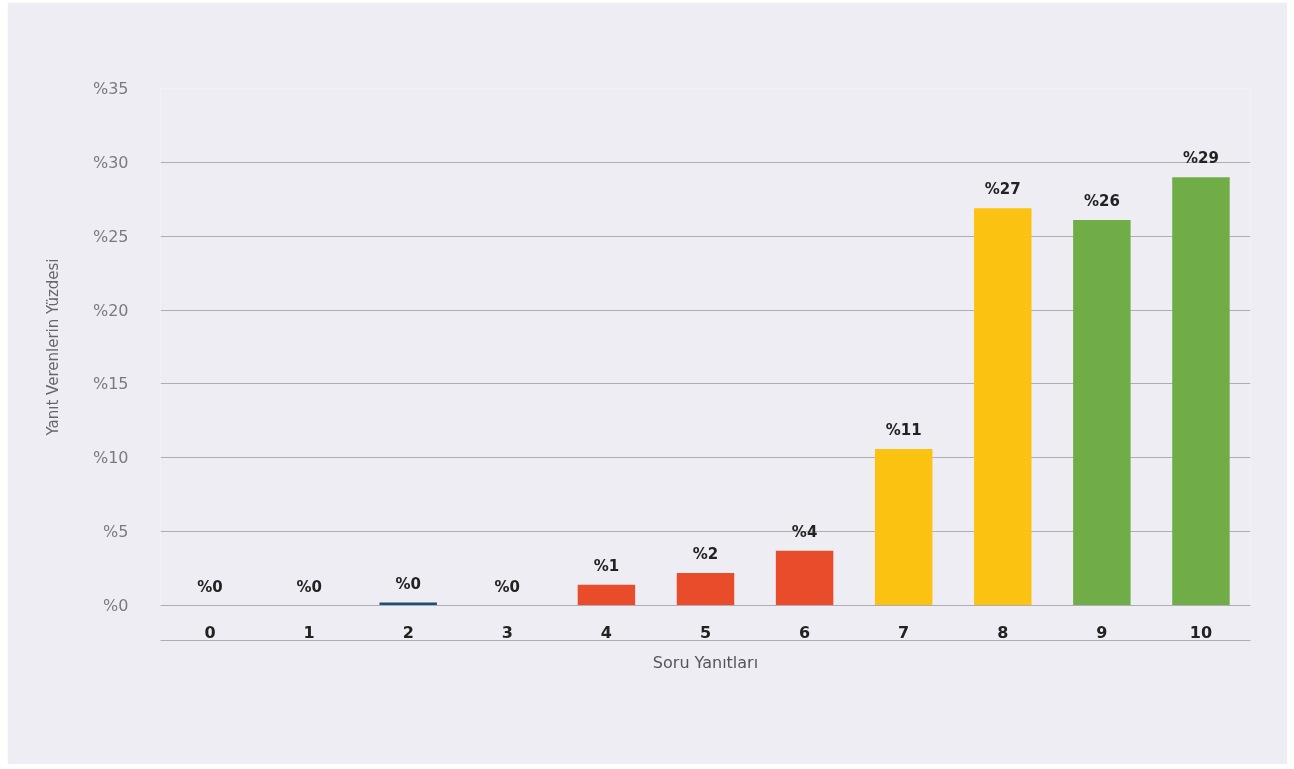 The width and height of the screenshot is (1294, 769). Describe the element at coordinates (1102, 632) in the screenshot. I see `x-tick-label: 9` at that location.